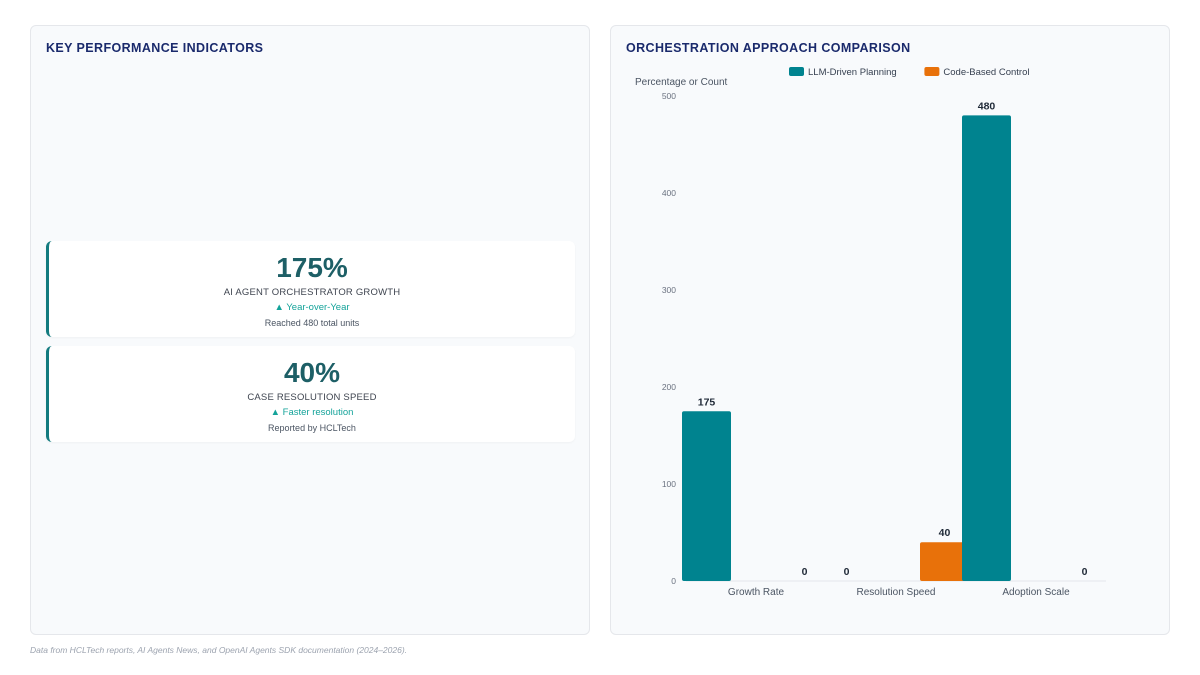 The image size is (1200, 675). Describe the element at coordinates (312, 428) in the screenshot. I see `kpi-note: Reported by HCLTech` at that location.